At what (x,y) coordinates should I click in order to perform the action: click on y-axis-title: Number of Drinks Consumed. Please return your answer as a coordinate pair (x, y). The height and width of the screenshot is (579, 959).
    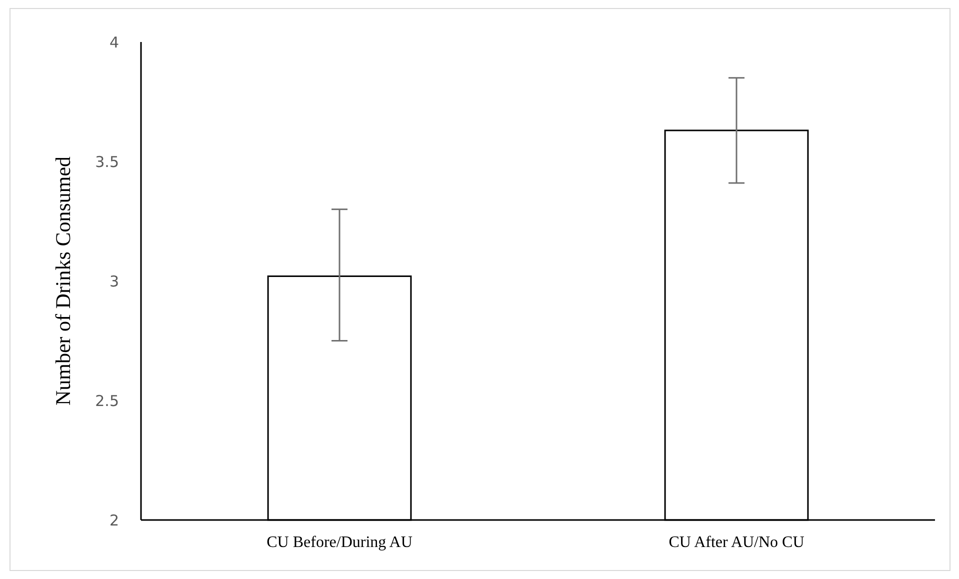
    Looking at the image, I should click on (63, 281).